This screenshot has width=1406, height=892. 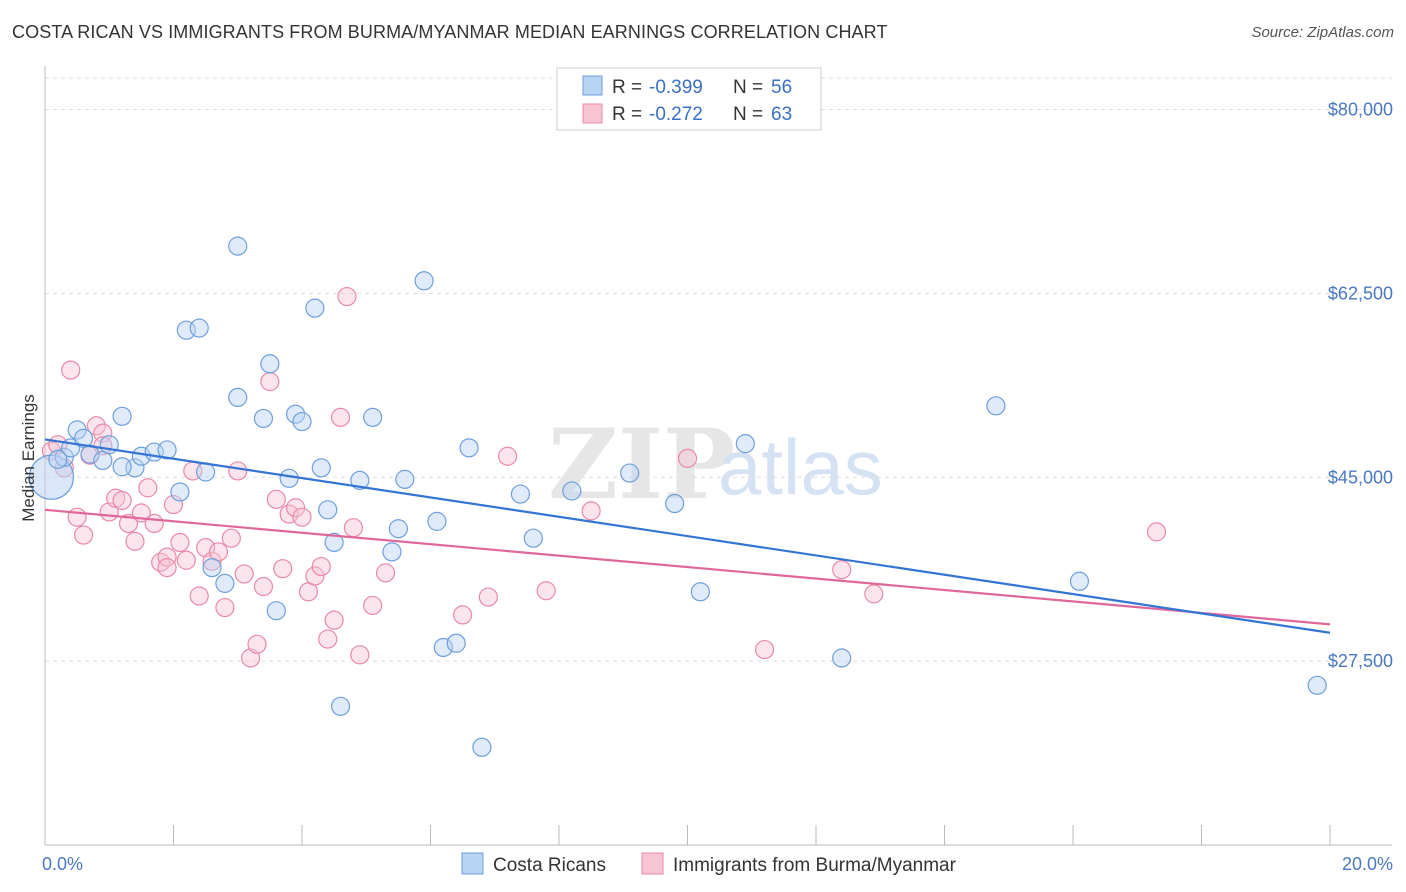 What do you see at coordinates (1360, 477) in the screenshot?
I see `y-tick-label: $45,000` at bounding box center [1360, 477].